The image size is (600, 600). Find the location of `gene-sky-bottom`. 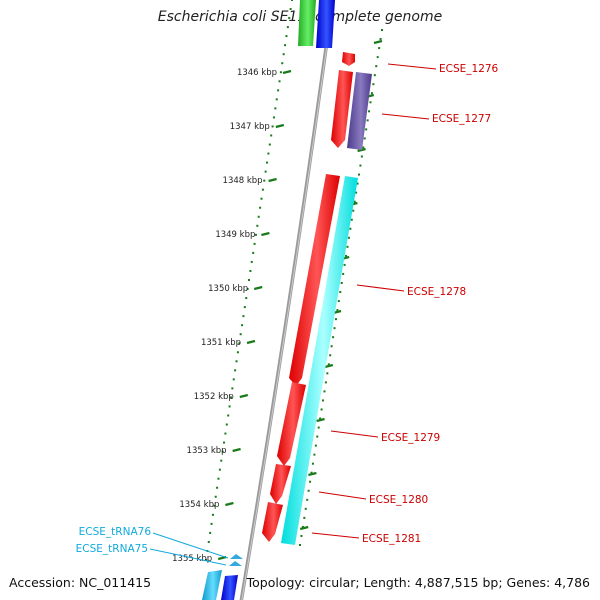

gene-sky-bottom is located at coordinates (212, 585).